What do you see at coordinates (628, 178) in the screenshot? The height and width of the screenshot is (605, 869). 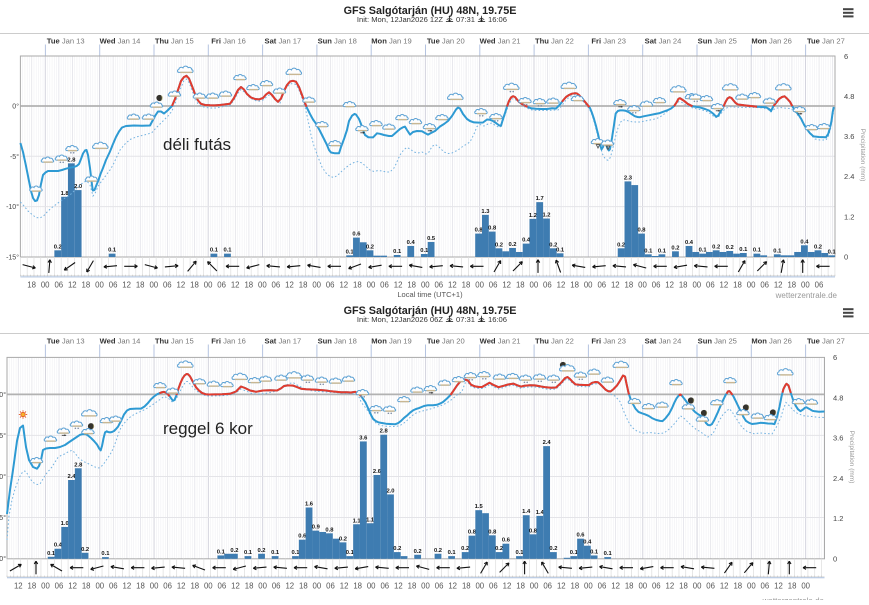 I see `svg-text: 2.3` at bounding box center [628, 178].